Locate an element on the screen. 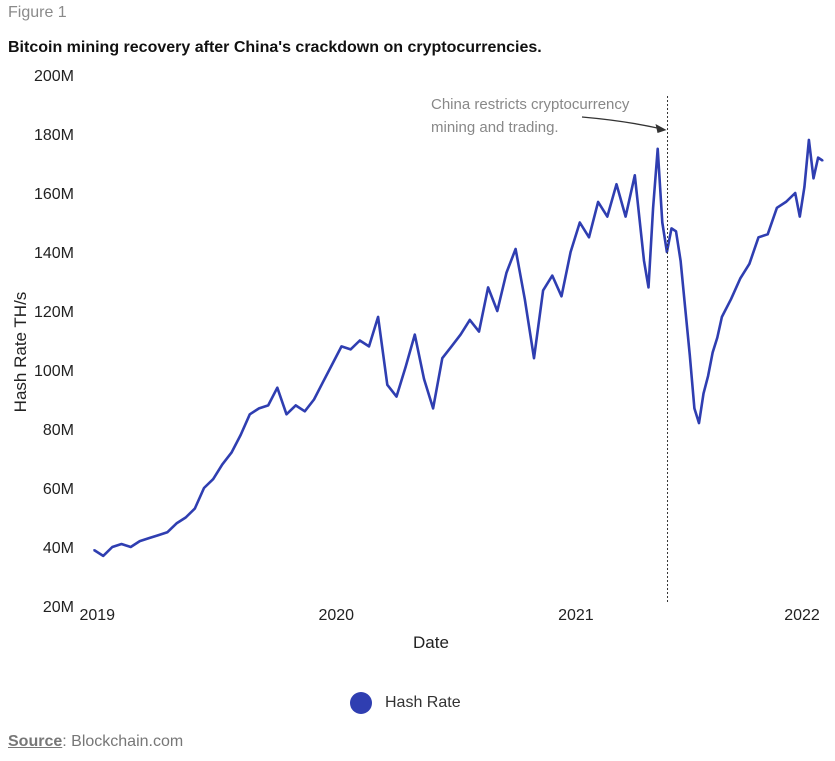 This screenshot has height=761, width=835. y-tick-label: 60M is located at coordinates (58, 489).